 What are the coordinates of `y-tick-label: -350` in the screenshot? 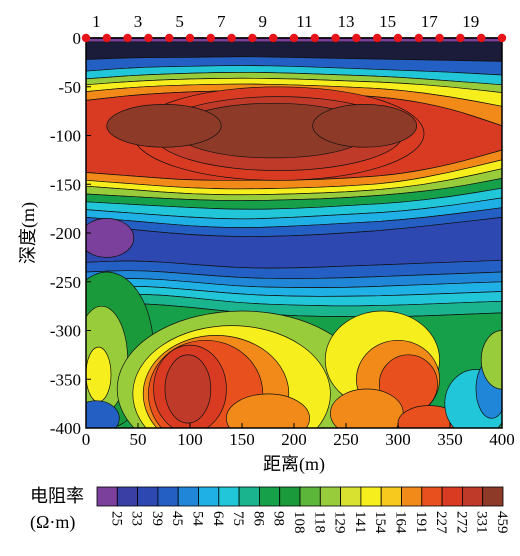 It's located at (65, 379).